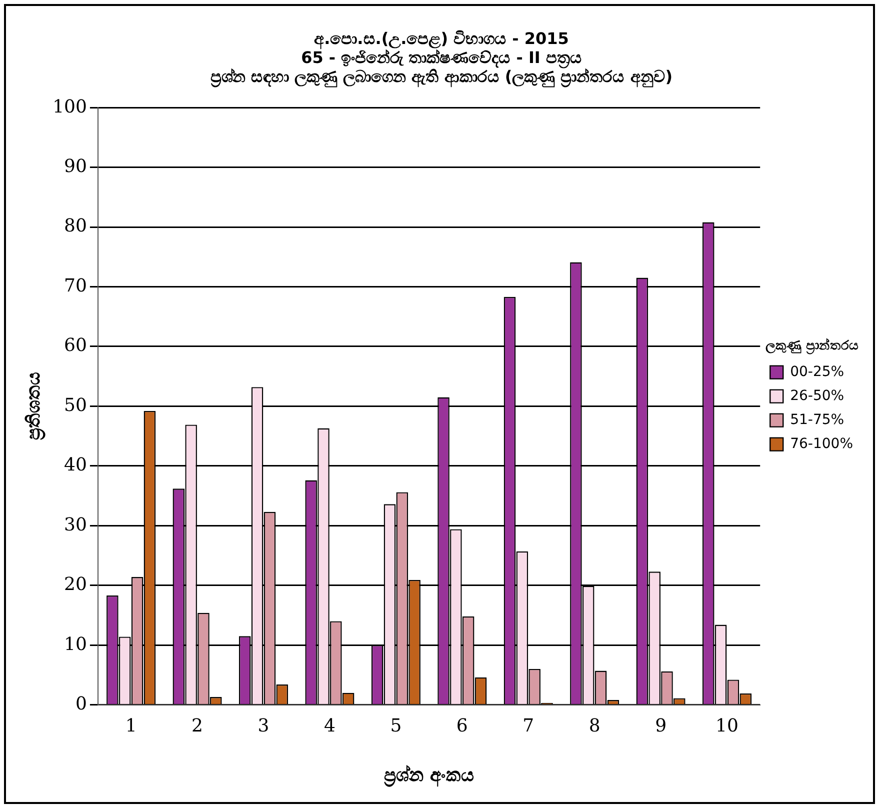 This screenshot has width=883, height=811. I want to click on y-tick-label: 30, so click(75, 525).